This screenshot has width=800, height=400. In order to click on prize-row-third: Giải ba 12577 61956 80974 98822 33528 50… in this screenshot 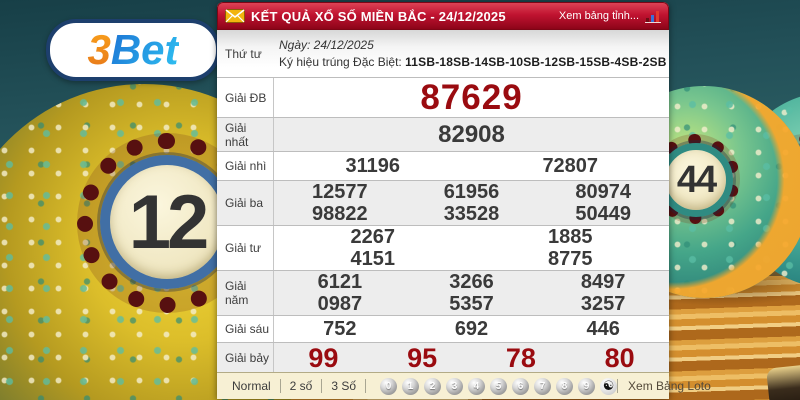, I will do `click(443, 202)`.